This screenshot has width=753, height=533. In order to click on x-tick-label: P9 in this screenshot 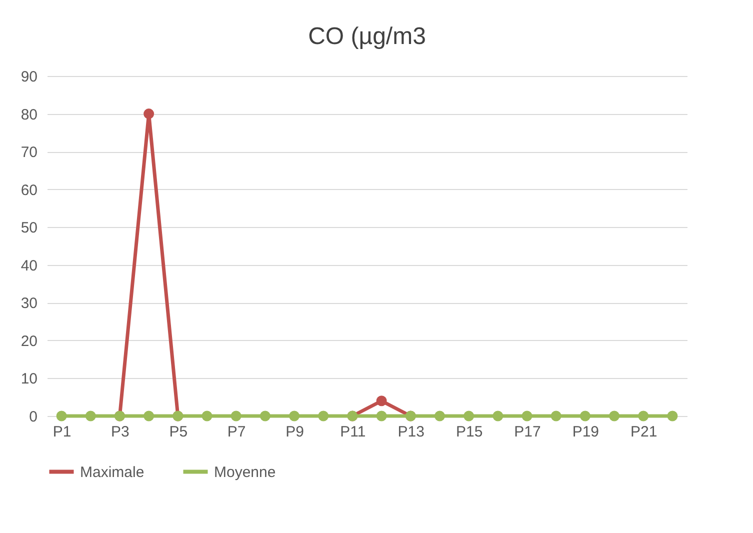, I will do `click(295, 432)`.